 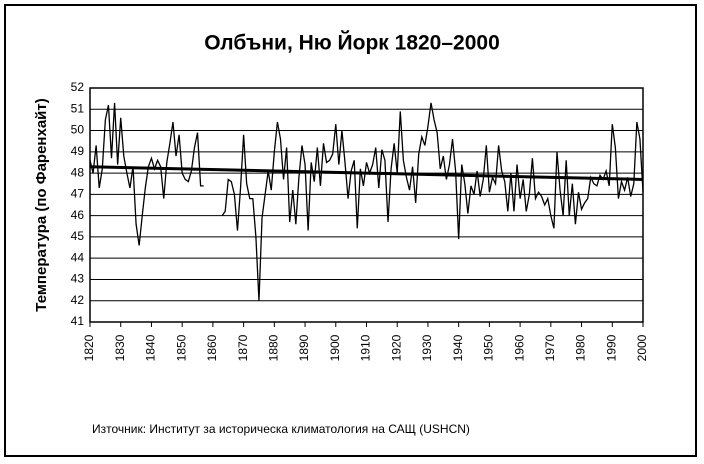 I want to click on x-tick-label: 1840, so click(x=151, y=347).